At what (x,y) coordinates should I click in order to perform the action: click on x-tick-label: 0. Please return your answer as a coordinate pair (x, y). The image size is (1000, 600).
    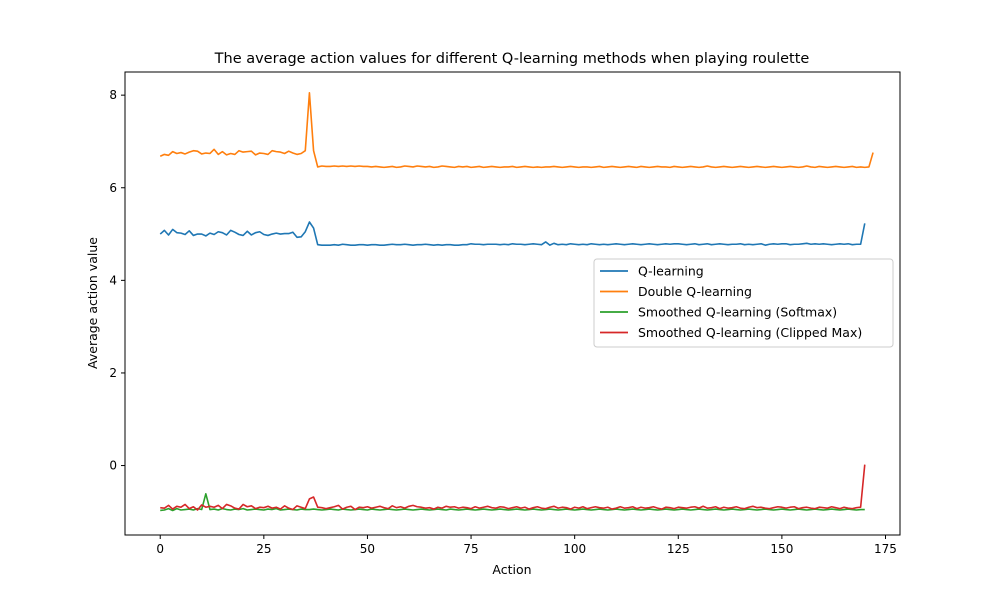
    Looking at the image, I should click on (160, 549).